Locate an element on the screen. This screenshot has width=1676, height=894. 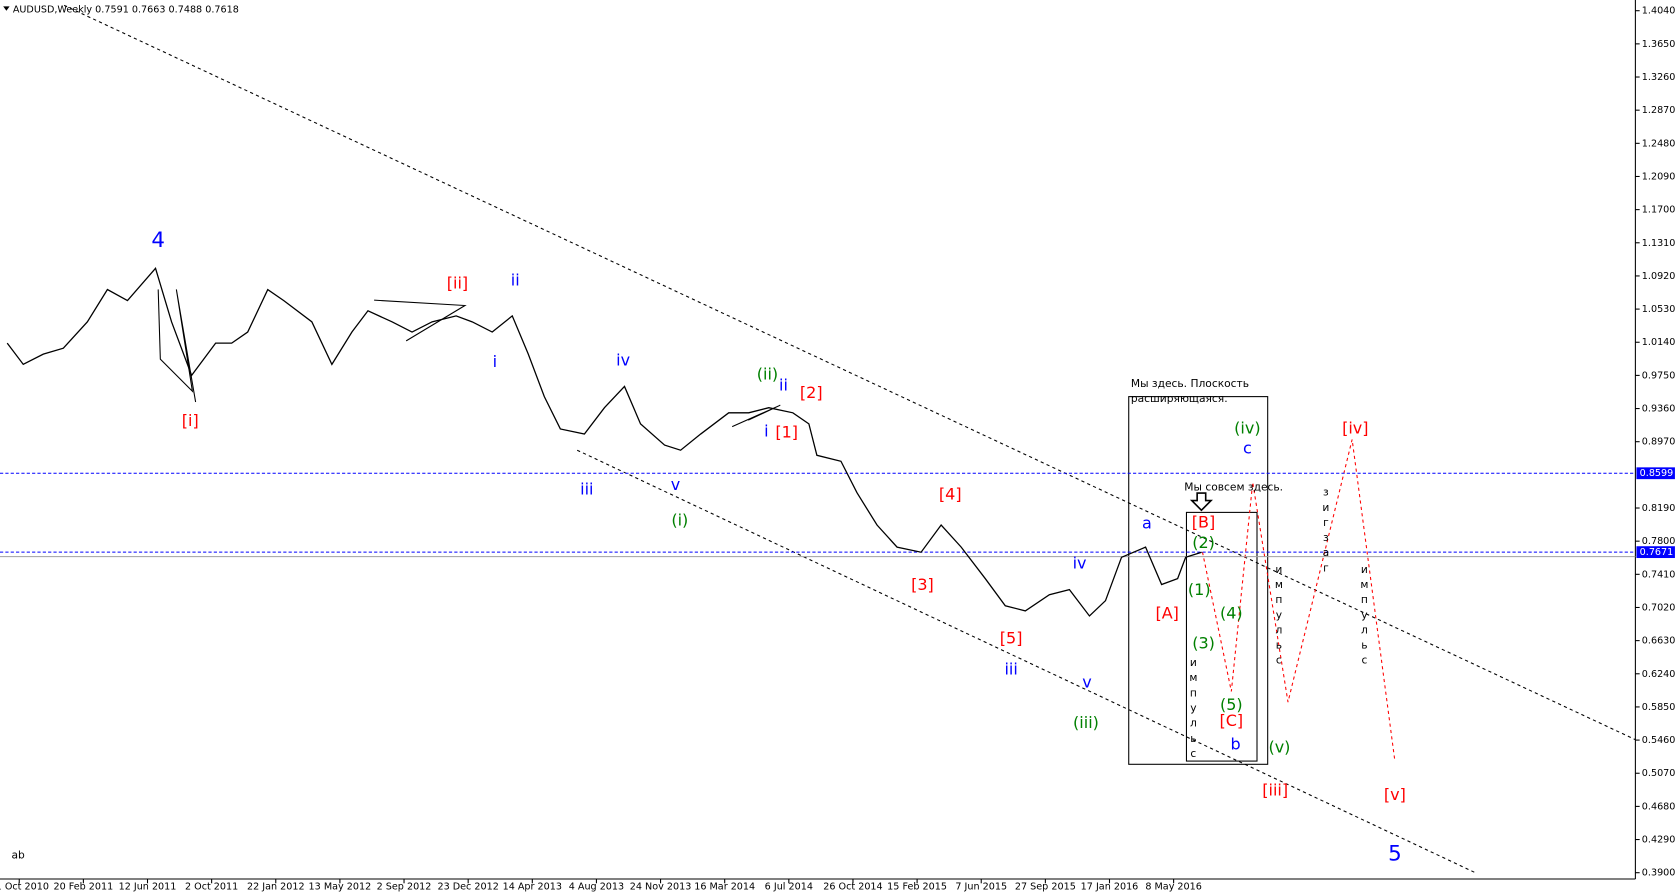
y-tick-label: 0.6240 is located at coordinates (1659, 674).